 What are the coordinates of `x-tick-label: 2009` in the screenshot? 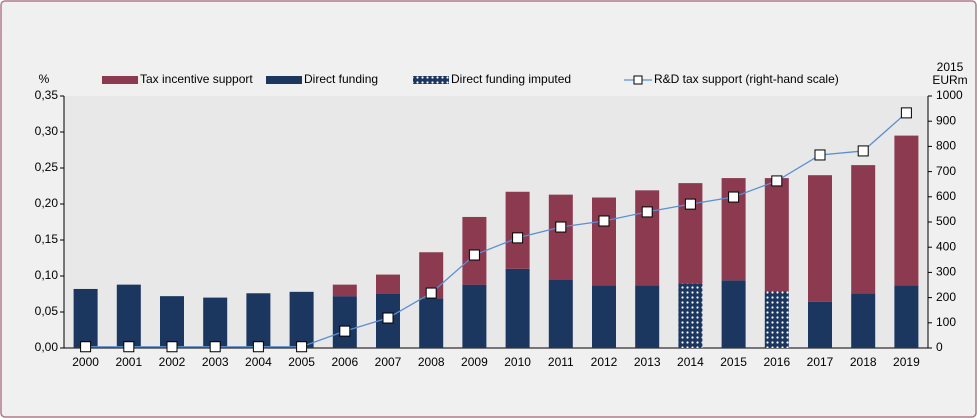 It's located at (474, 362).